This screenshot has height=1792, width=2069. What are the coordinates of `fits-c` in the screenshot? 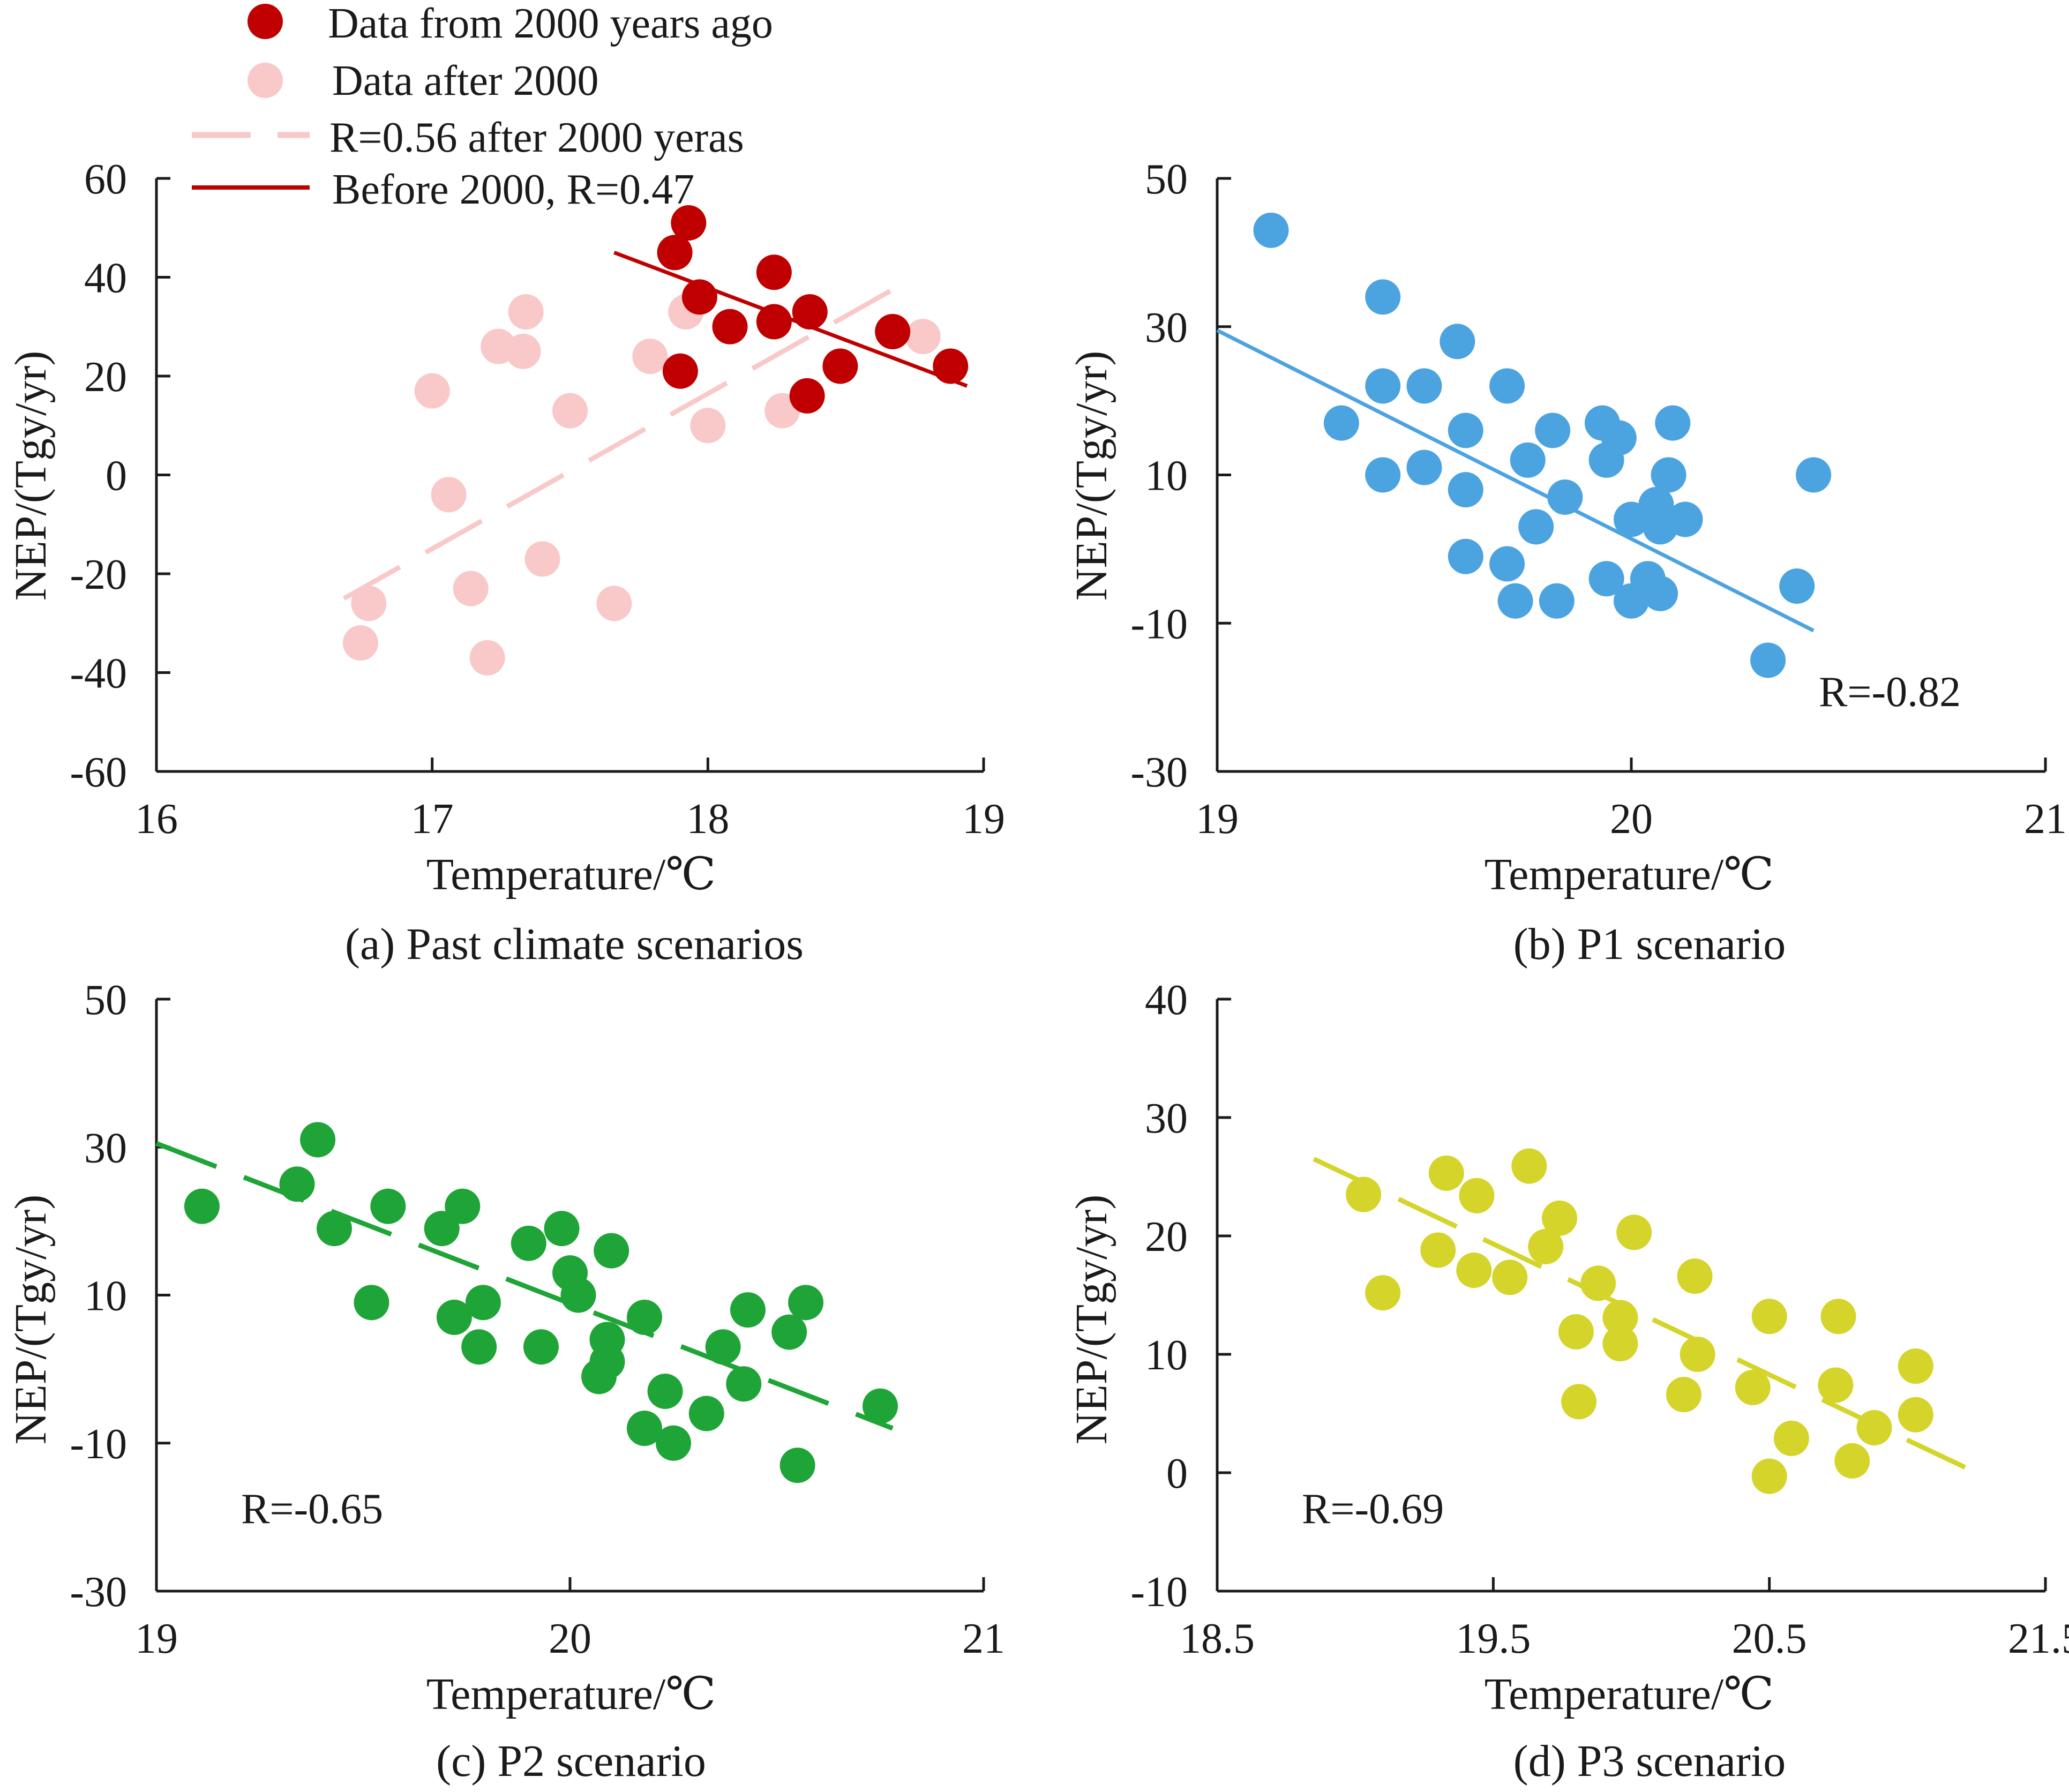 It's located at (524, 1286).